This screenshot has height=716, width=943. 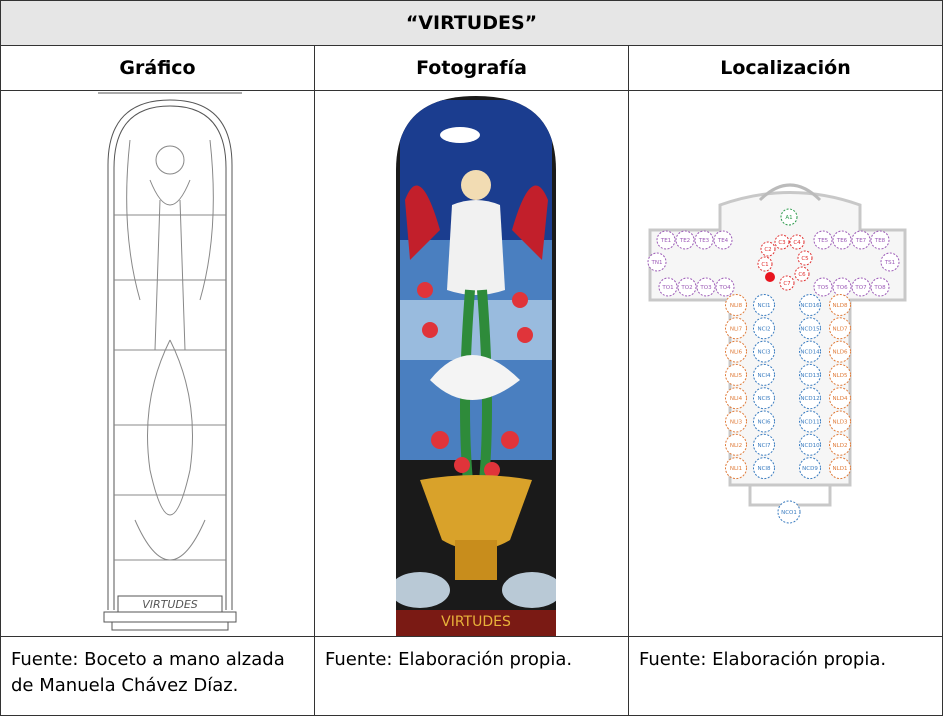 I want to click on plan-label: NCD10, so click(x=810, y=446).